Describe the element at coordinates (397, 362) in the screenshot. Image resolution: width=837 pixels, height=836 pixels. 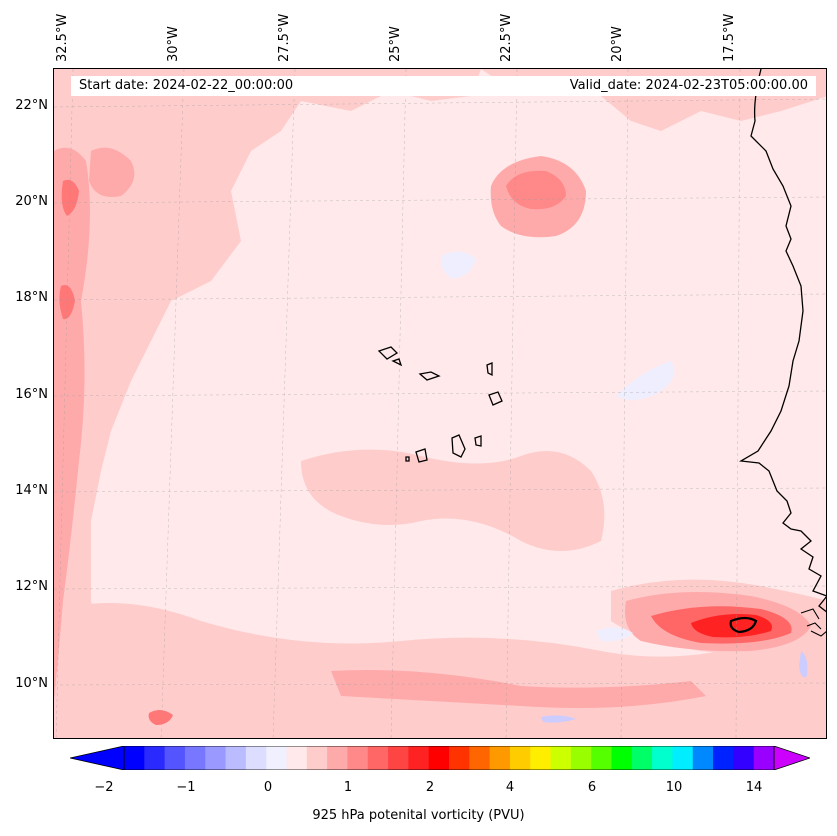
I see `island-sao-vicente` at that location.